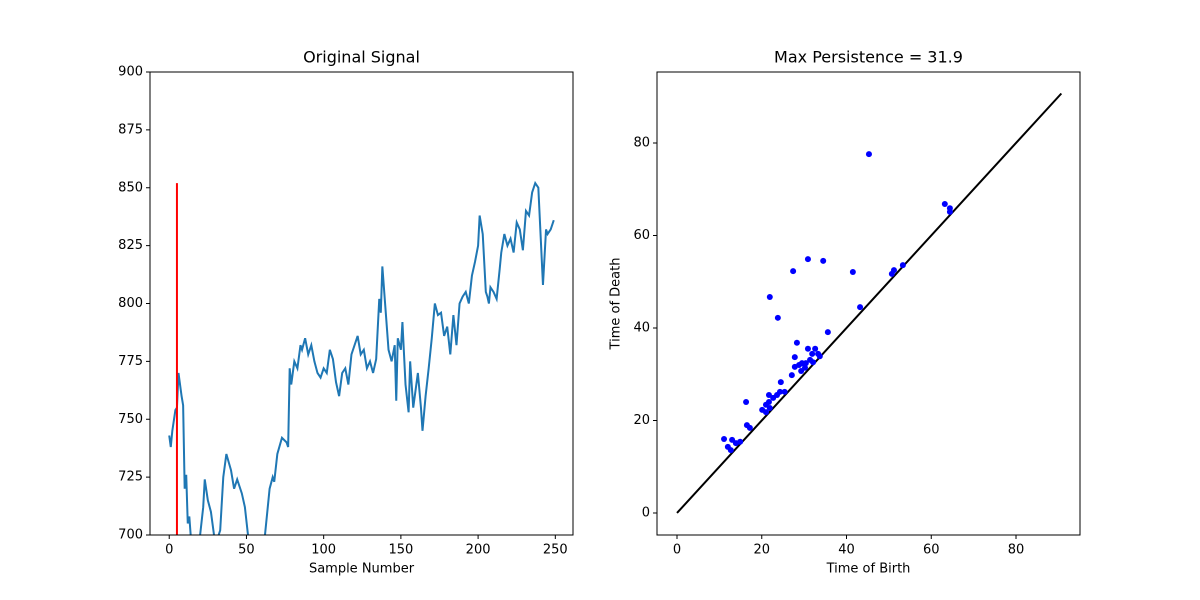 This screenshot has height=600, width=1200. What do you see at coordinates (130, 187) in the screenshot?
I see `y-tick-label: 850` at bounding box center [130, 187].